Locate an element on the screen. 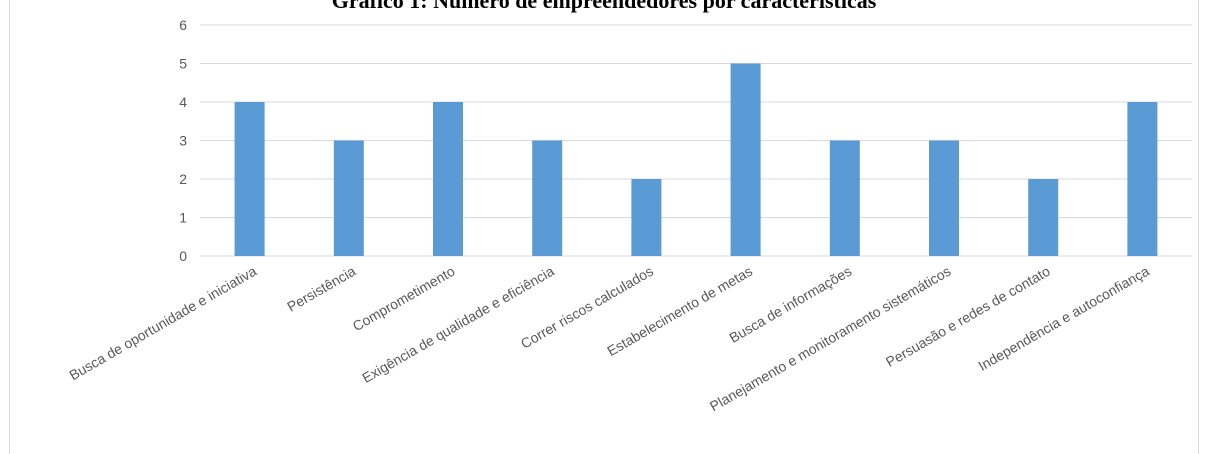  x-category-label: Busca de oportunidade e iniciativa is located at coordinates (162, 323).